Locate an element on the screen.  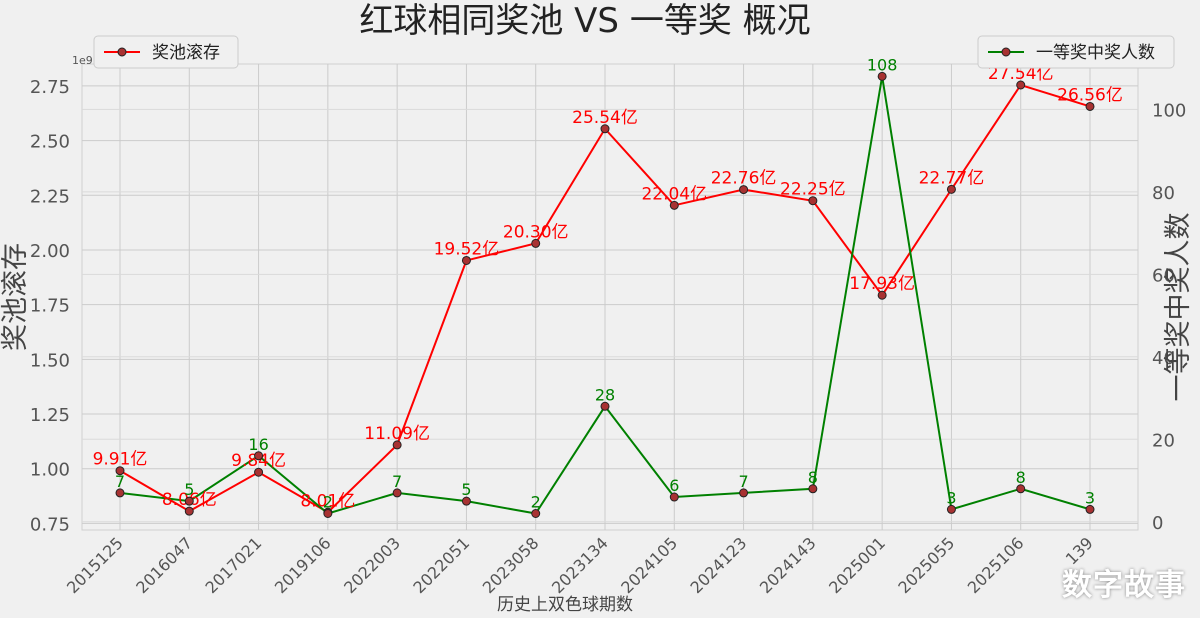
y-left-tick-label: 1.50 is located at coordinates (50, 360).